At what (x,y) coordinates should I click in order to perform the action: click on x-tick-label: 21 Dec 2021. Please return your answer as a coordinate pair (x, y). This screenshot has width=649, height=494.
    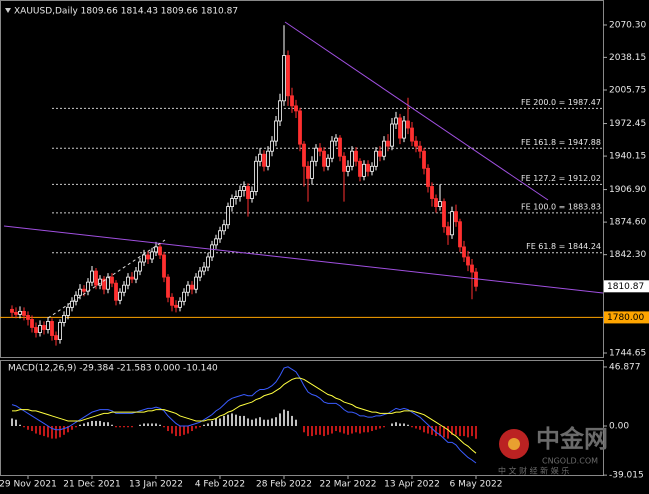
    Looking at the image, I should click on (92, 485).